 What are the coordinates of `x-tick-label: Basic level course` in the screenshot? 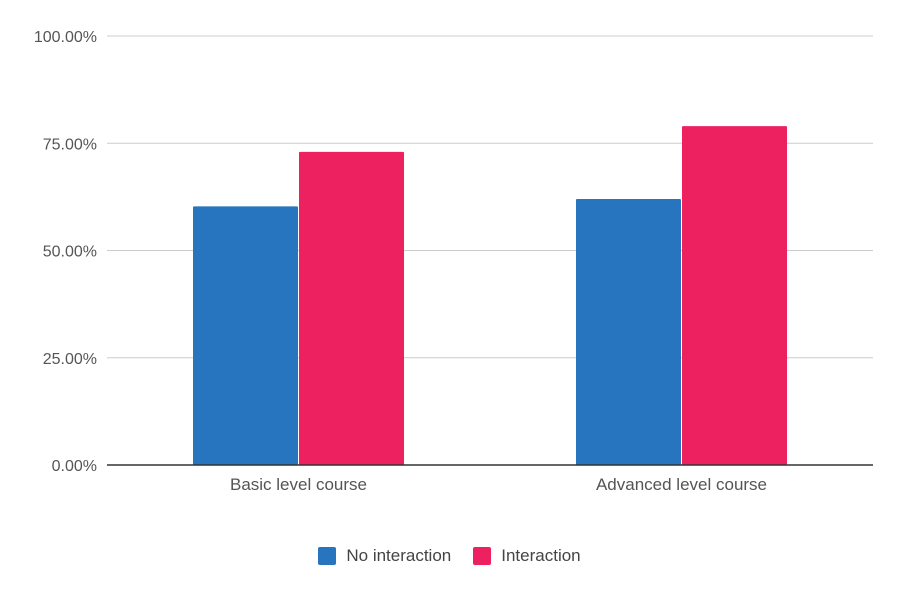 It's located at (298, 484).